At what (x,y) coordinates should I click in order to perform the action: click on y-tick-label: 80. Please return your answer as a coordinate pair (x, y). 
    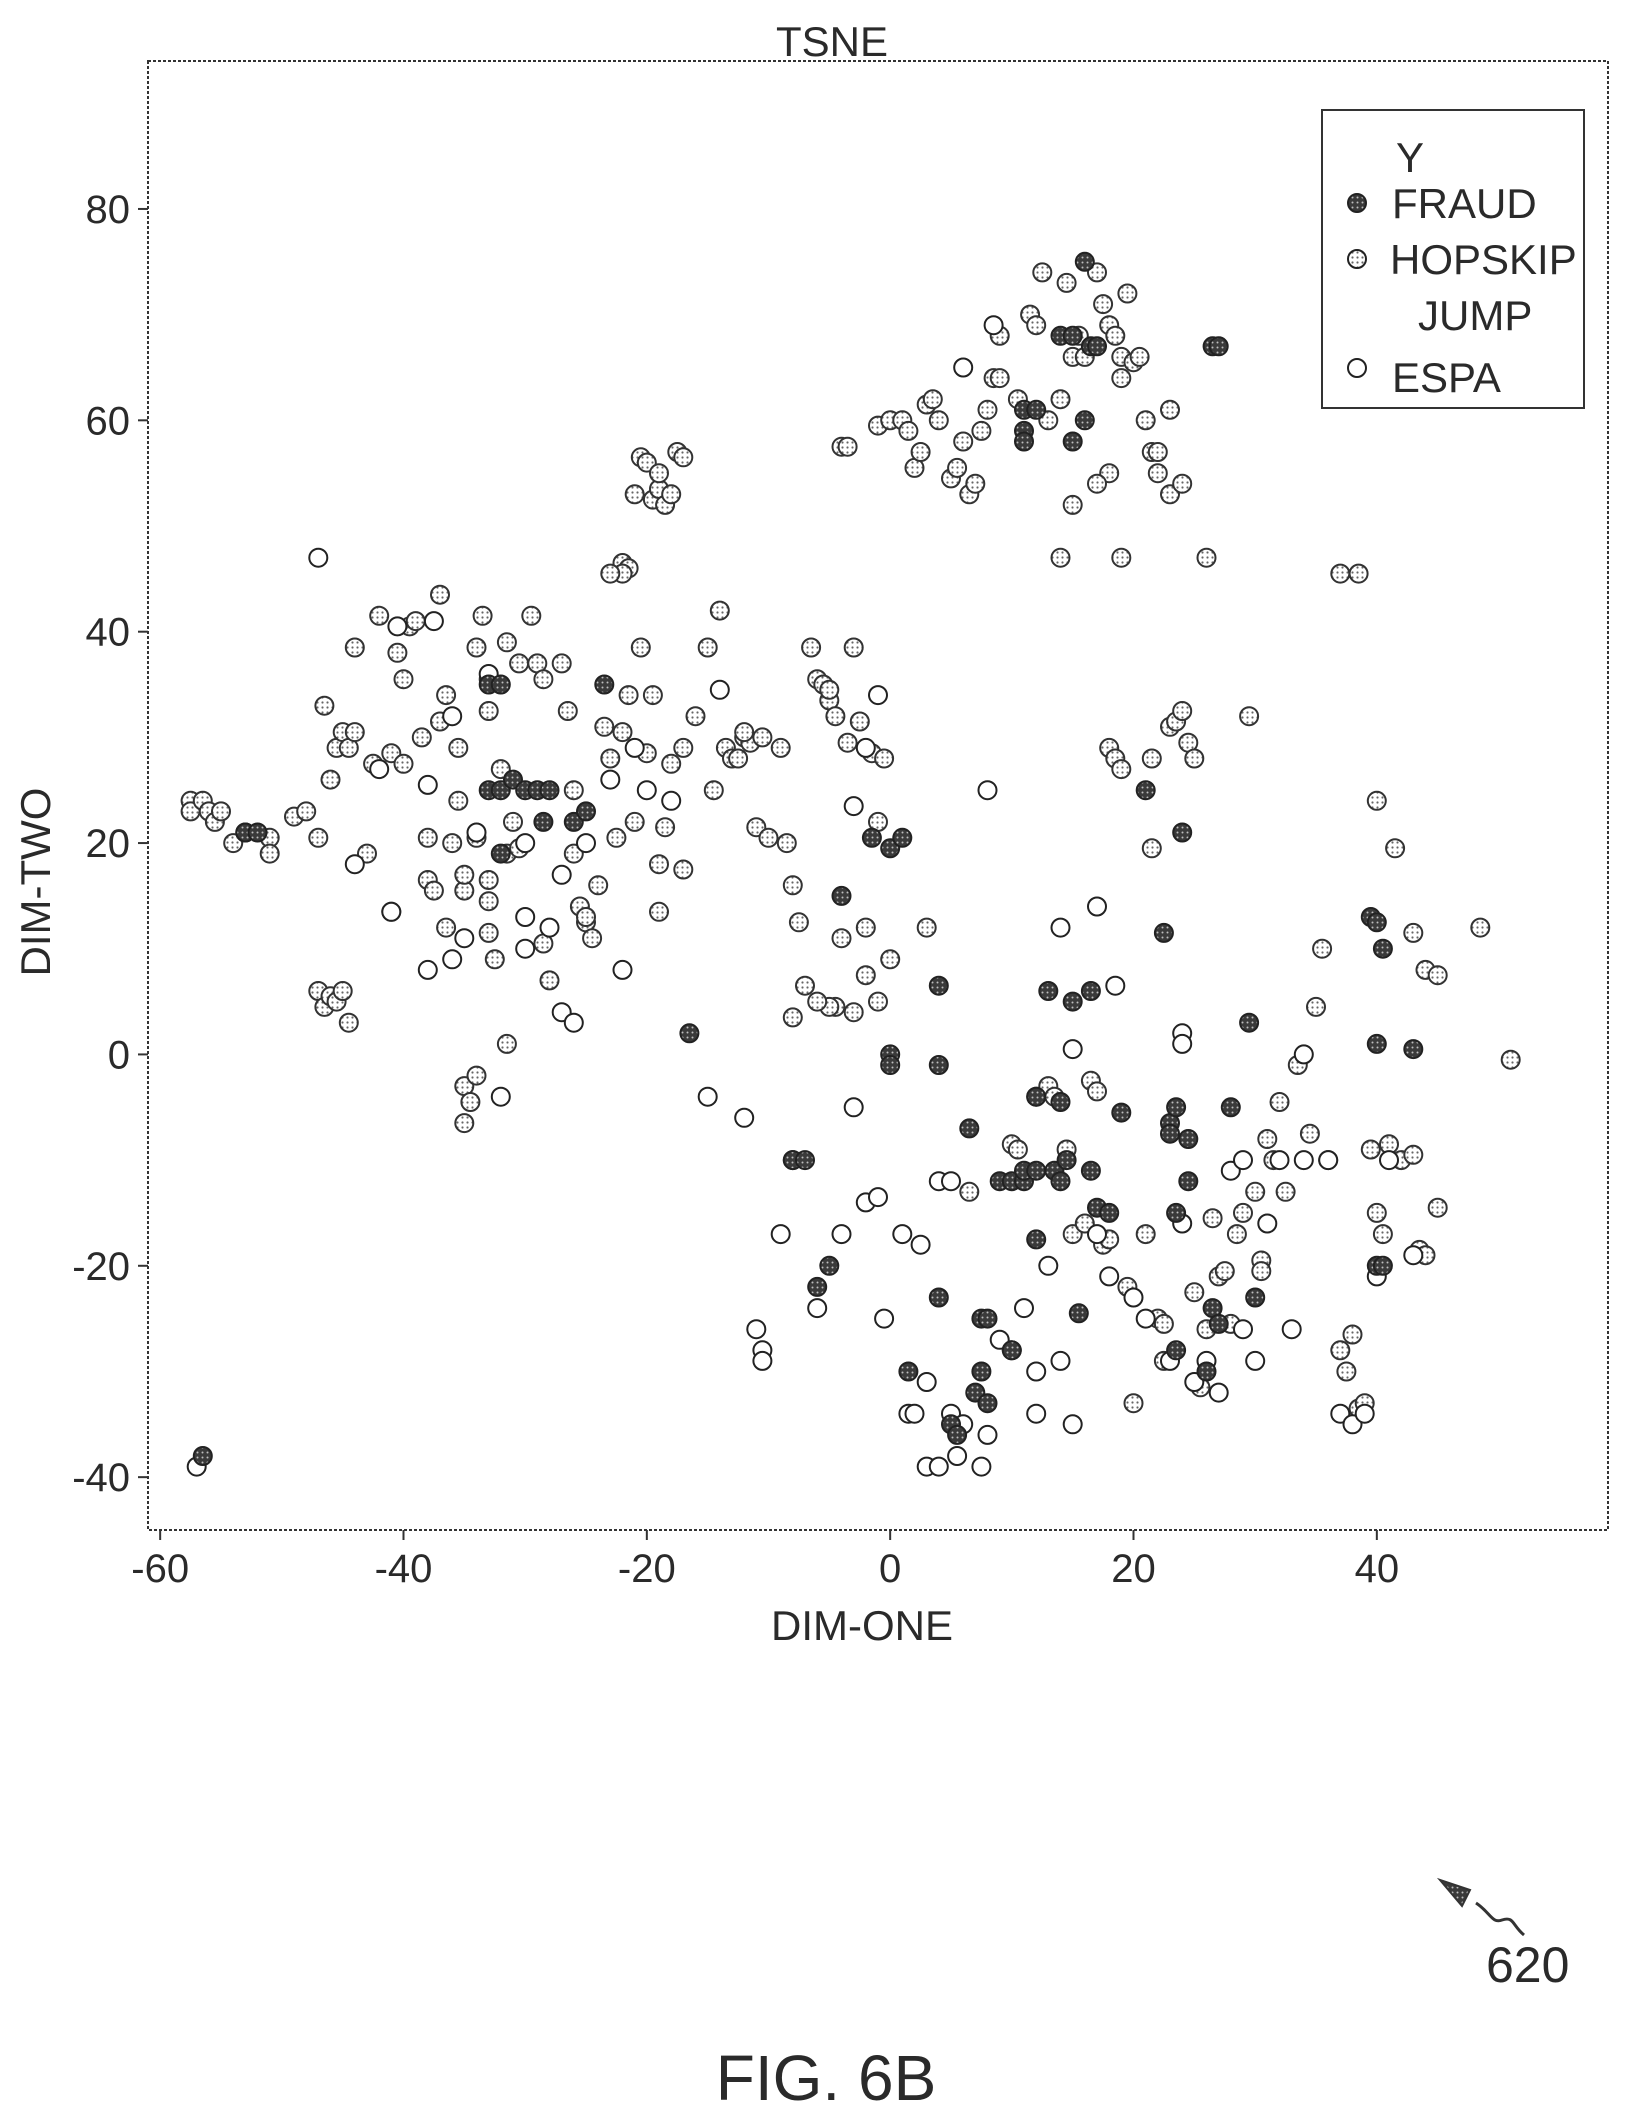
    Looking at the image, I should click on (108, 210).